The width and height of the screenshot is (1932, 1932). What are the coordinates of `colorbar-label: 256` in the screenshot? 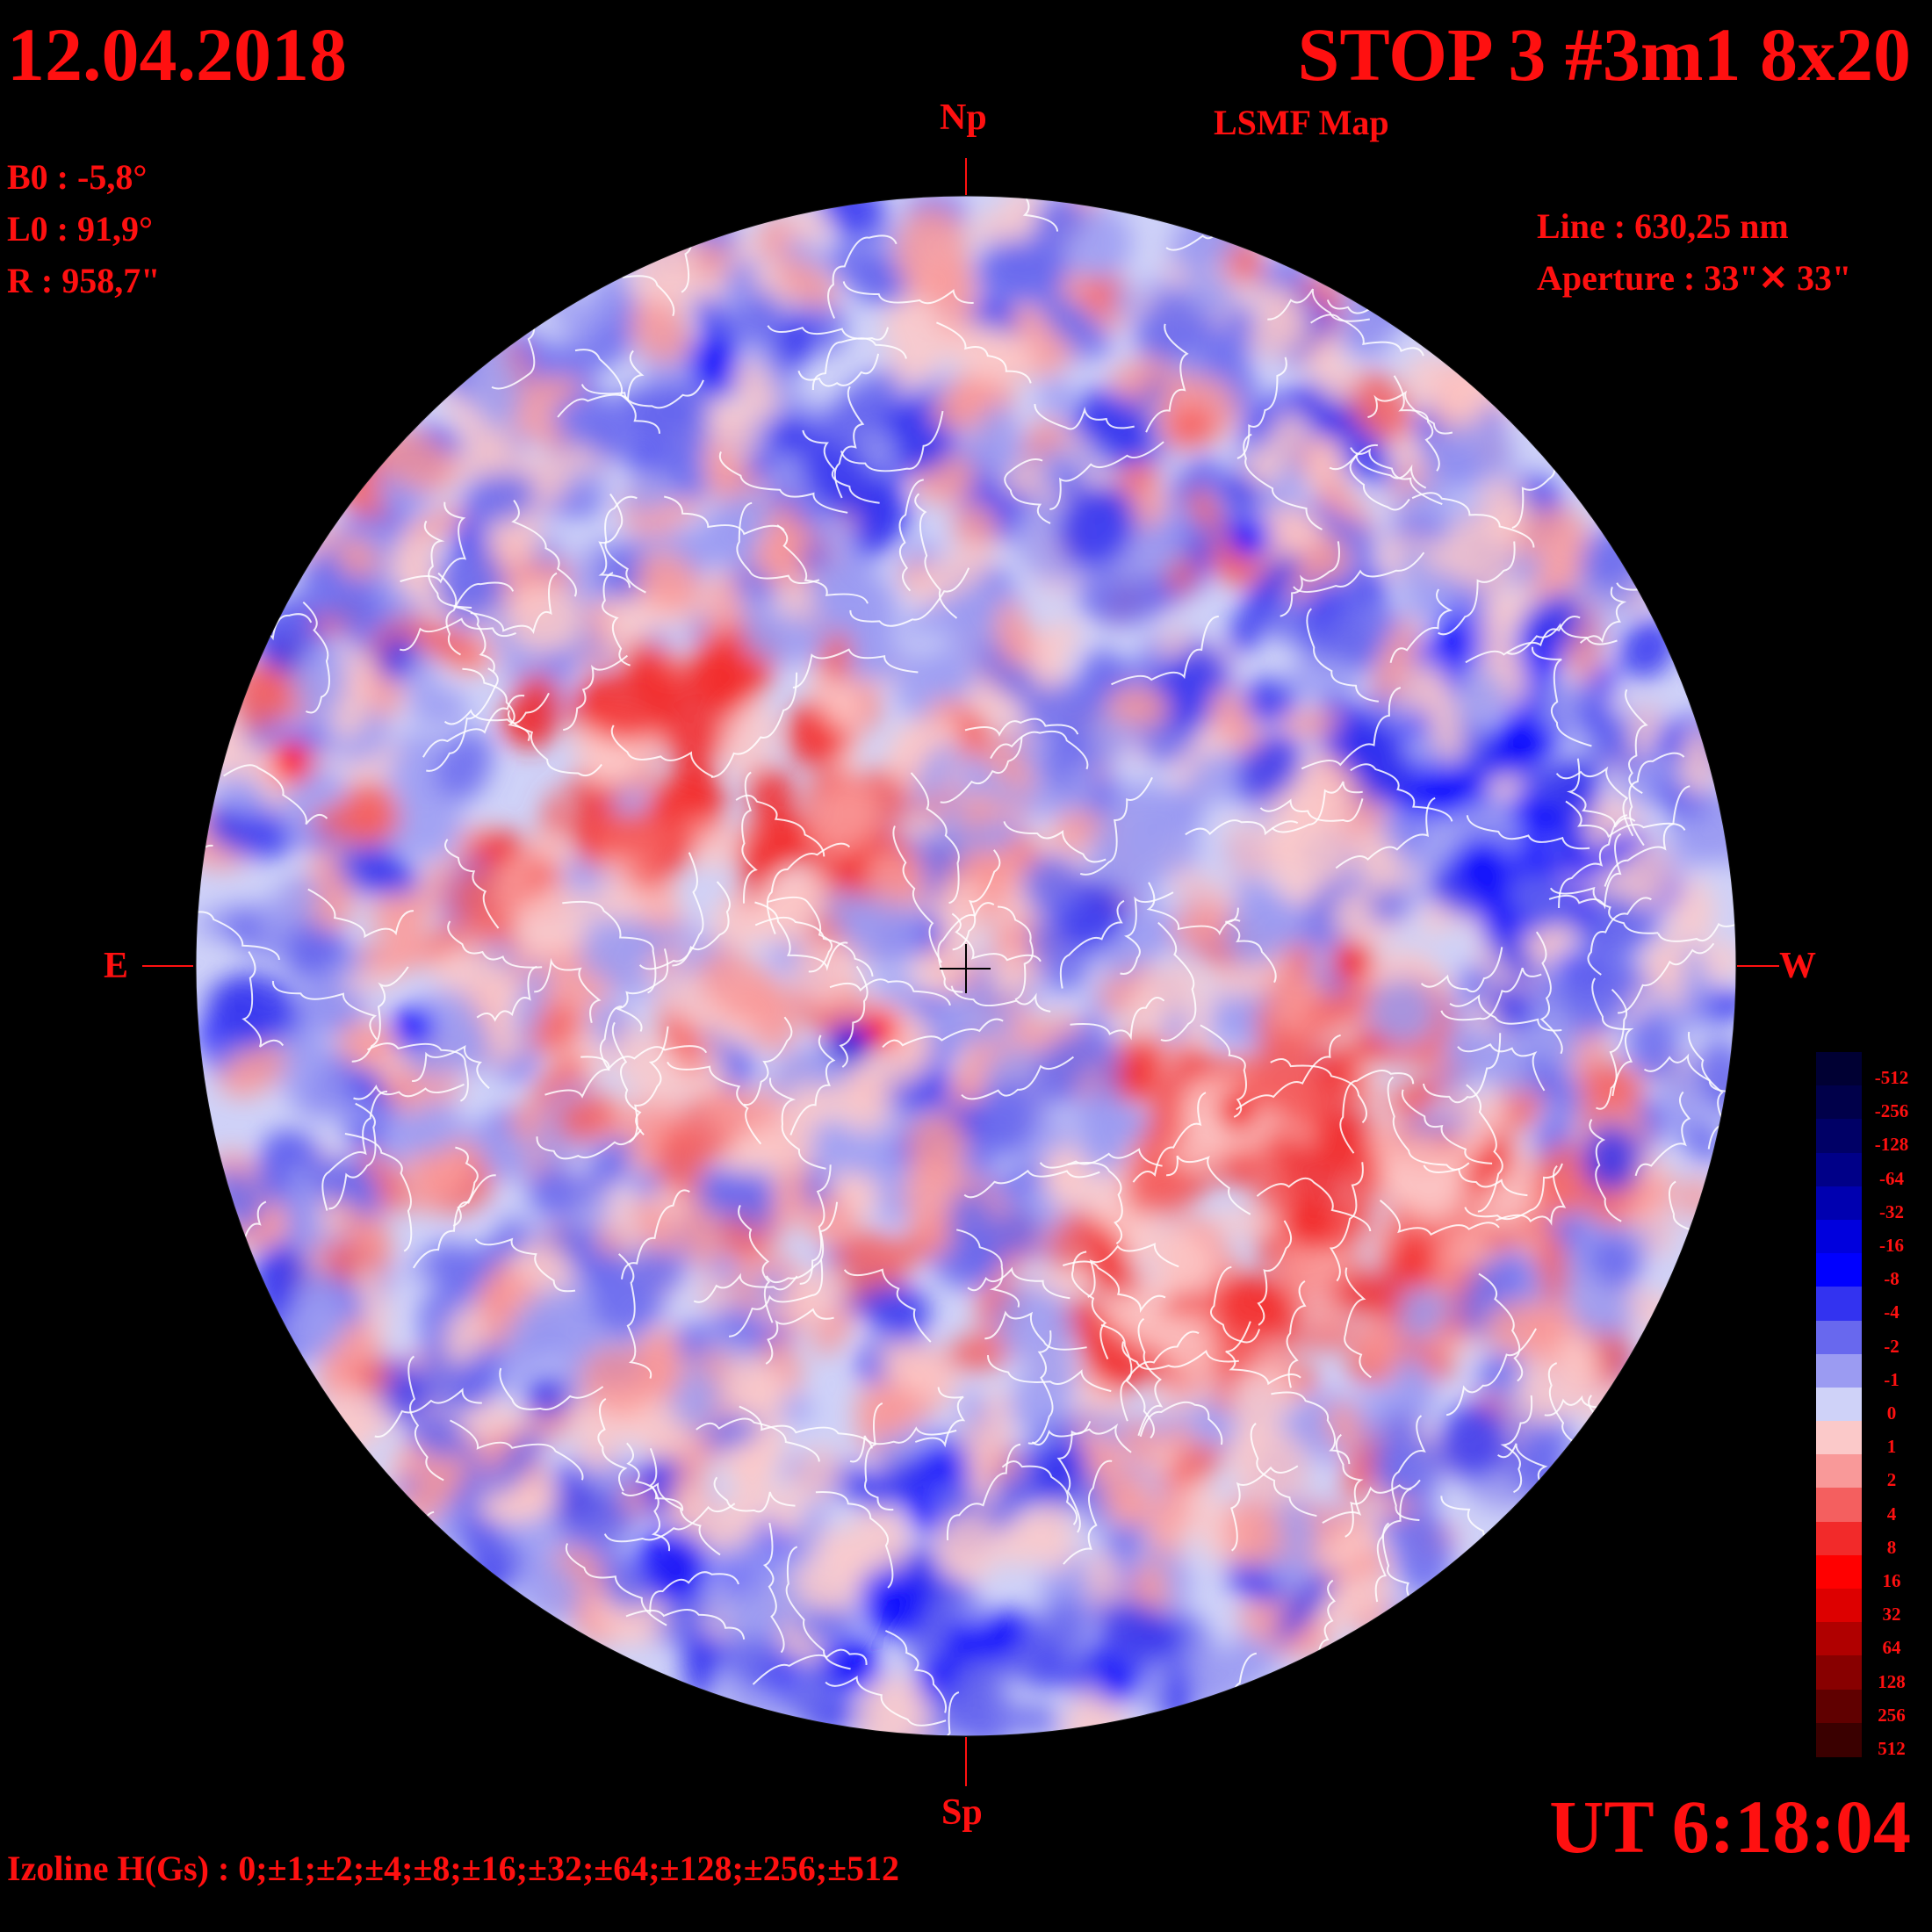 It's located at (1892, 1715).